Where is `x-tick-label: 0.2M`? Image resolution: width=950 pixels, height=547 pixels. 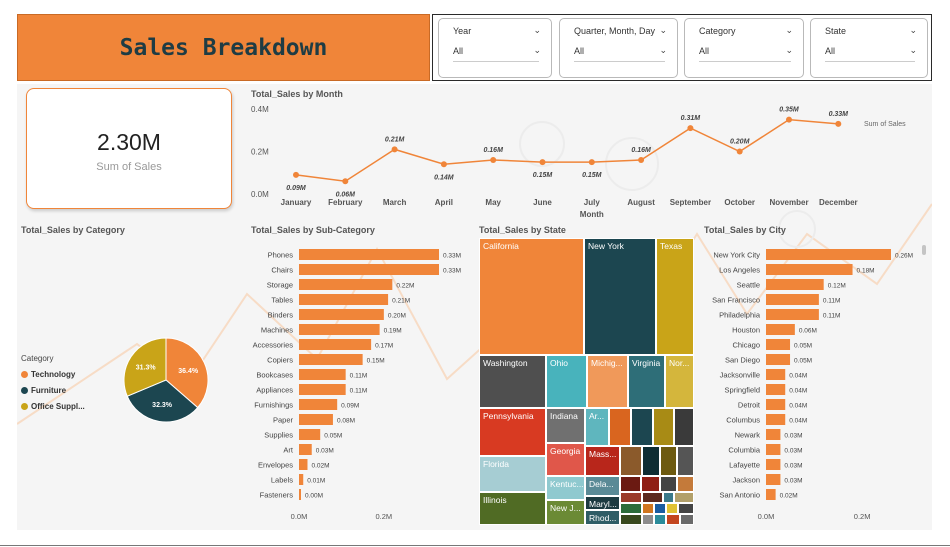
x-tick-label: 0.2M is located at coordinates (862, 516).